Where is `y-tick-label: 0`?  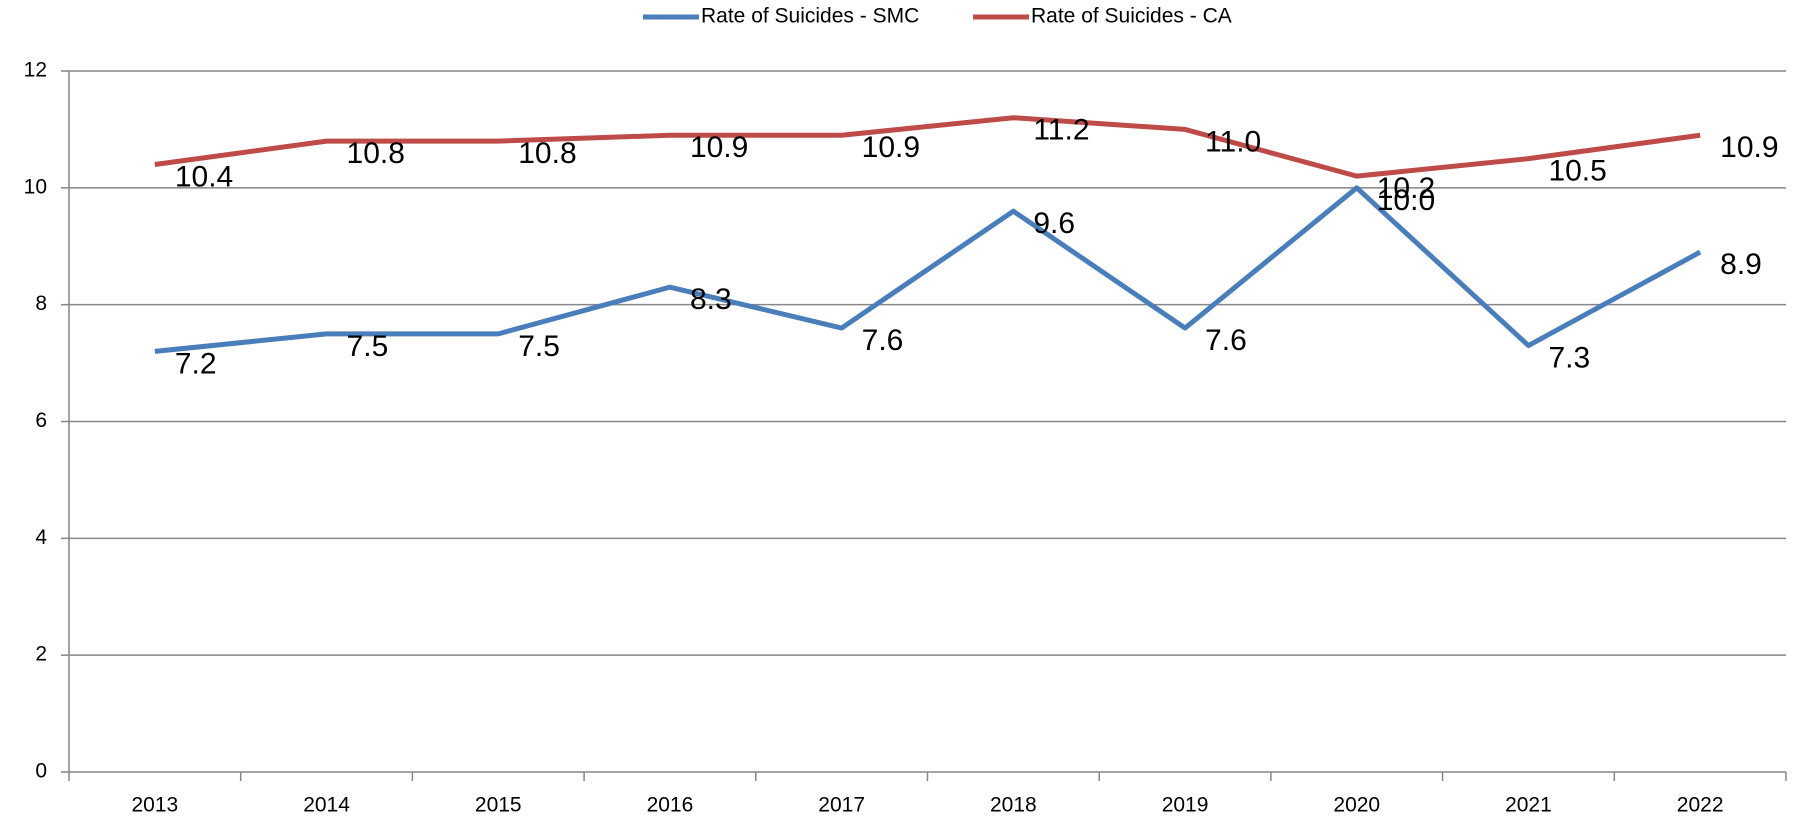 y-tick-label: 0 is located at coordinates (41, 771).